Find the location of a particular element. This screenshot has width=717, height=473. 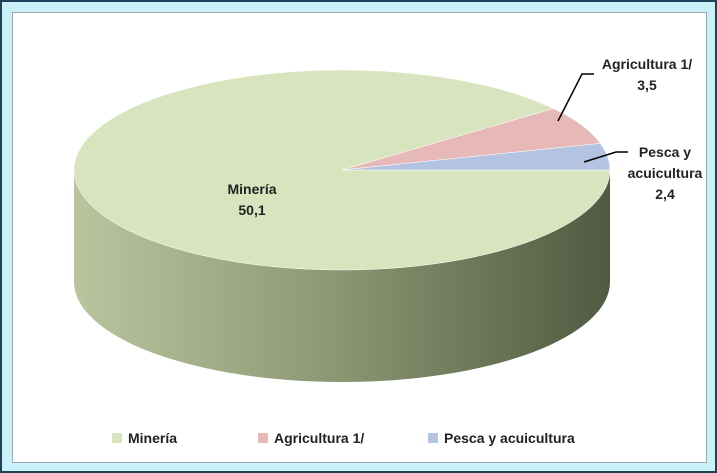

legend-item: Pesca y acuicultura is located at coordinates (501, 438).